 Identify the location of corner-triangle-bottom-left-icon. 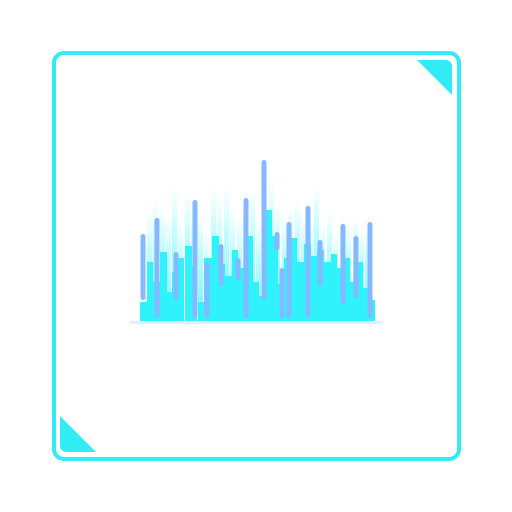
(78, 434).